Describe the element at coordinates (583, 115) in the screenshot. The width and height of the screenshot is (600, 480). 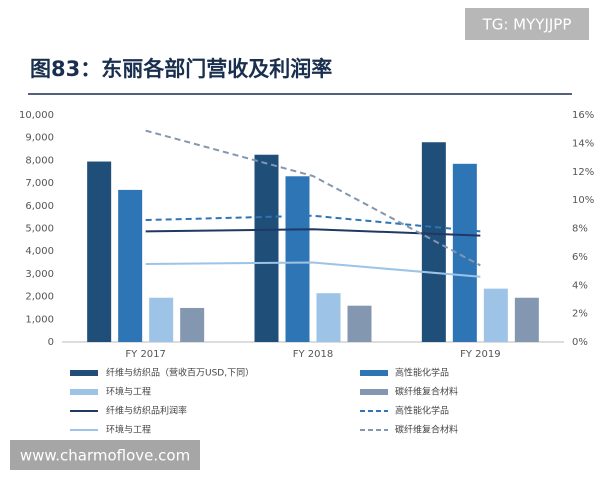
I see `y2-tick-label: 16%` at that location.